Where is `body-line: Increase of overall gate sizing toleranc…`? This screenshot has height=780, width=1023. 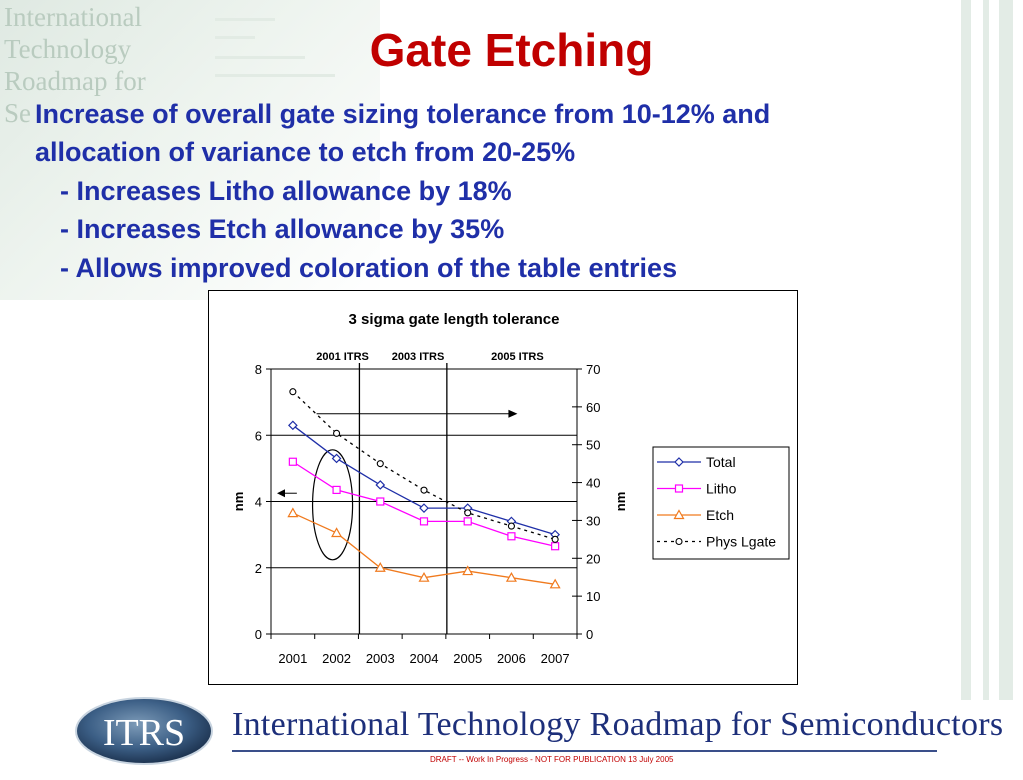
body-line: Increase of overall gate sizing toleranc… is located at coordinates (403, 114).